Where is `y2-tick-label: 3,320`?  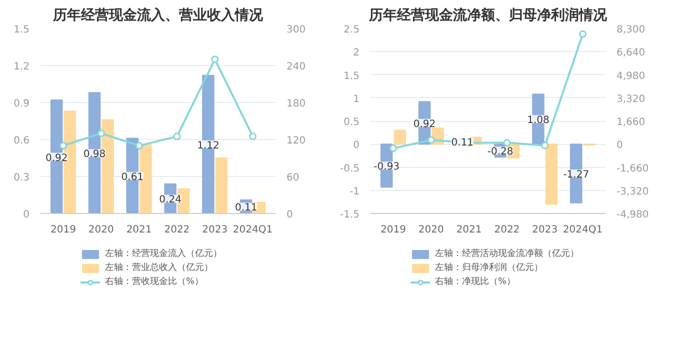 y2-tick-label: 3,320 is located at coordinates (631, 99).